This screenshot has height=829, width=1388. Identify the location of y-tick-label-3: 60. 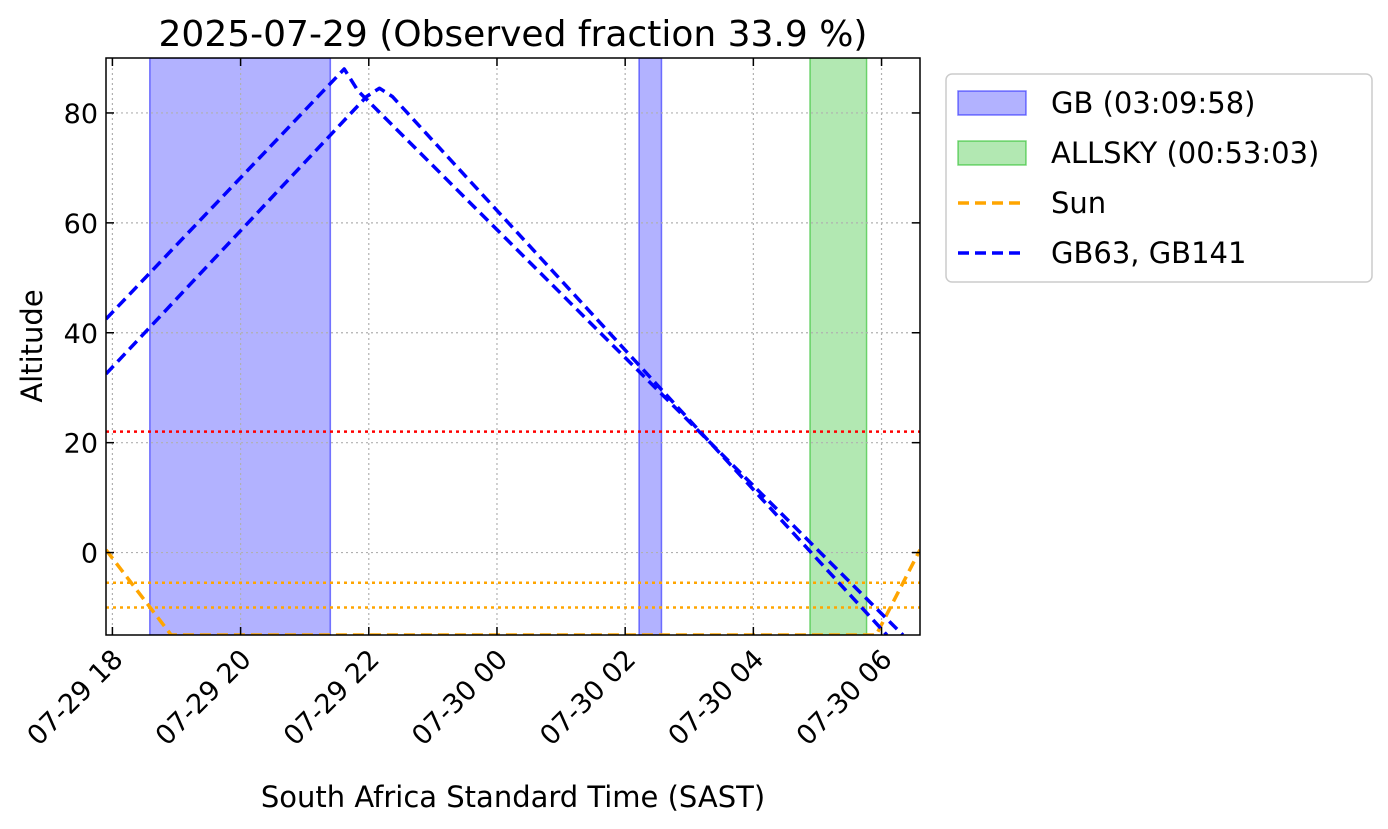
(81, 224).